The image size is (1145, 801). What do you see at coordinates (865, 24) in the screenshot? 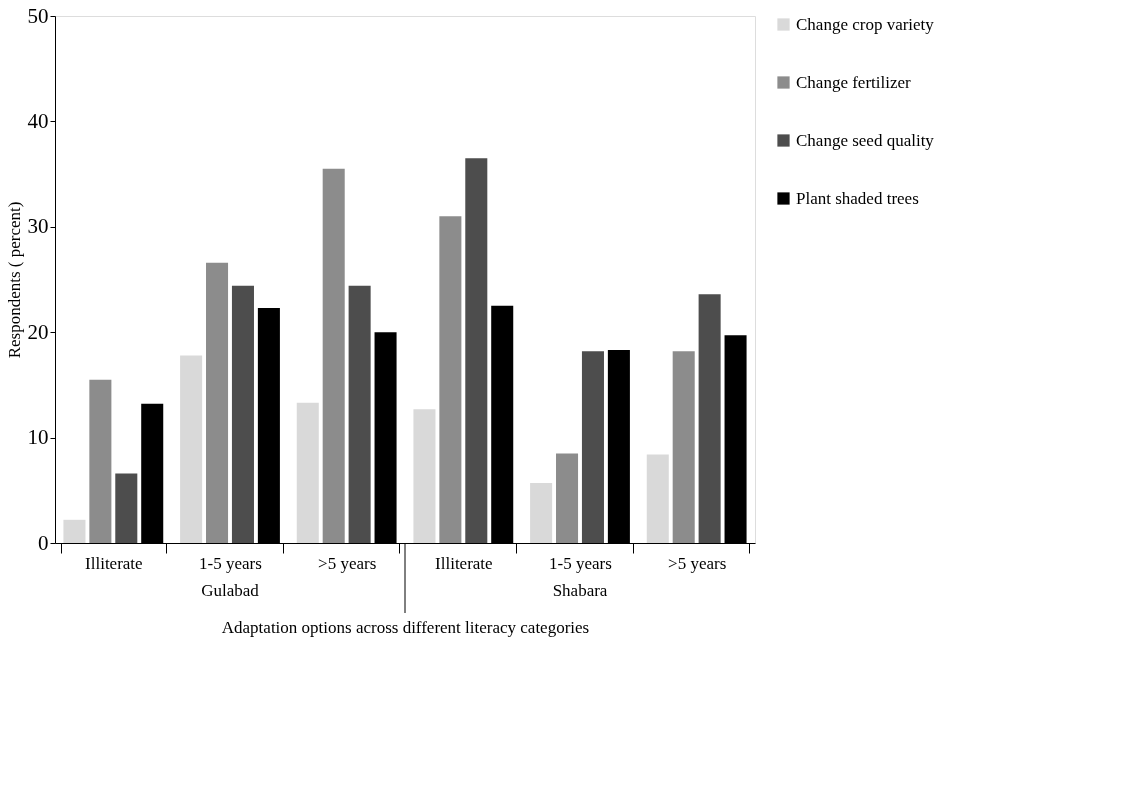
I see `legend-label: Change crop variety` at bounding box center [865, 24].